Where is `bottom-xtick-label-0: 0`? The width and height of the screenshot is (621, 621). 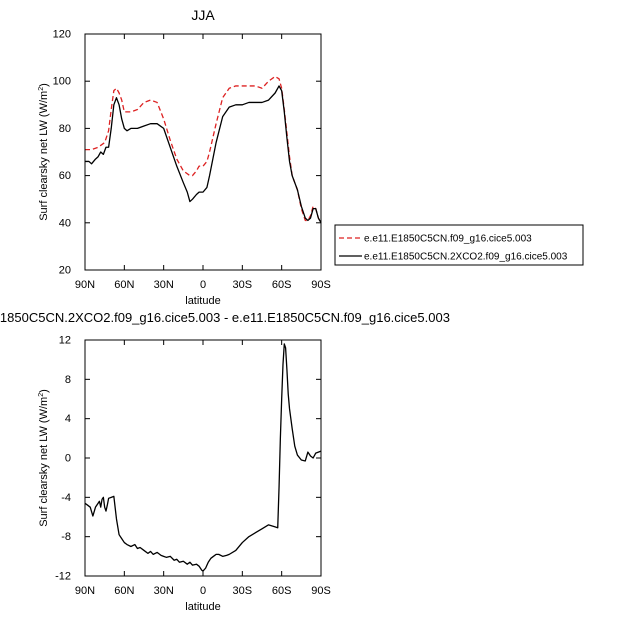 bottom-xtick-label-0: 0 is located at coordinates (203, 591).